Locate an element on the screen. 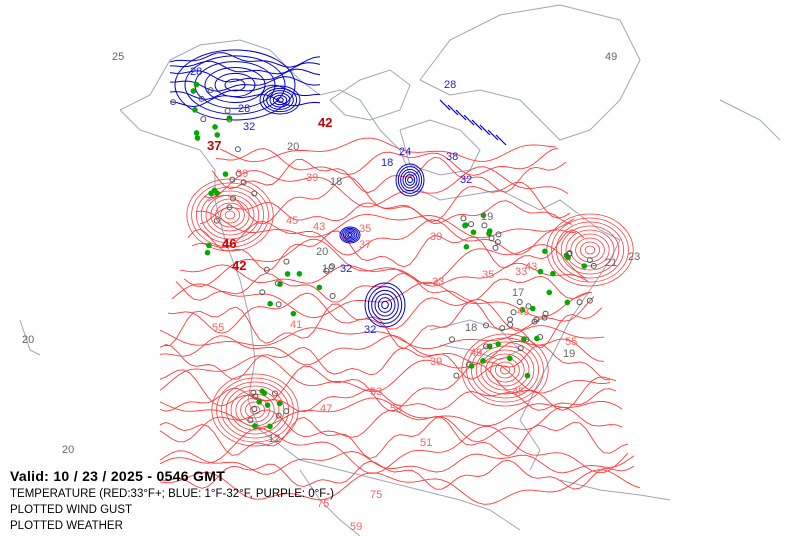 The image size is (788, 536). map-value-label: 12 is located at coordinates (274, 439).